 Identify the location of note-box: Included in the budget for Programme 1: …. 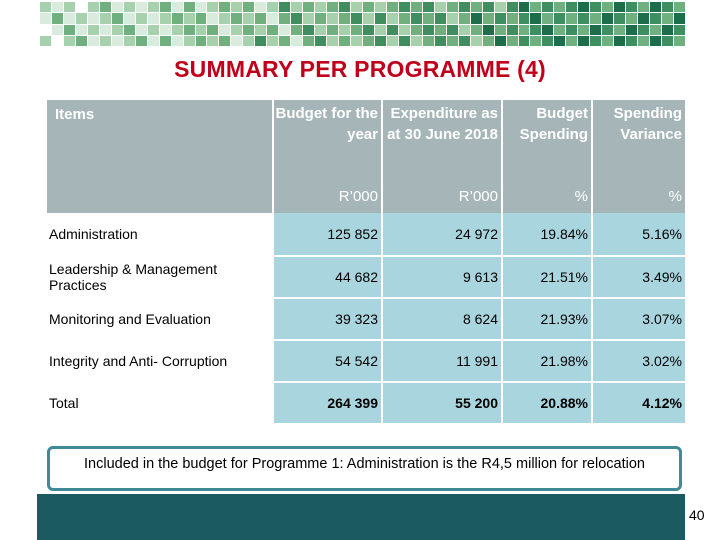
(364, 468).